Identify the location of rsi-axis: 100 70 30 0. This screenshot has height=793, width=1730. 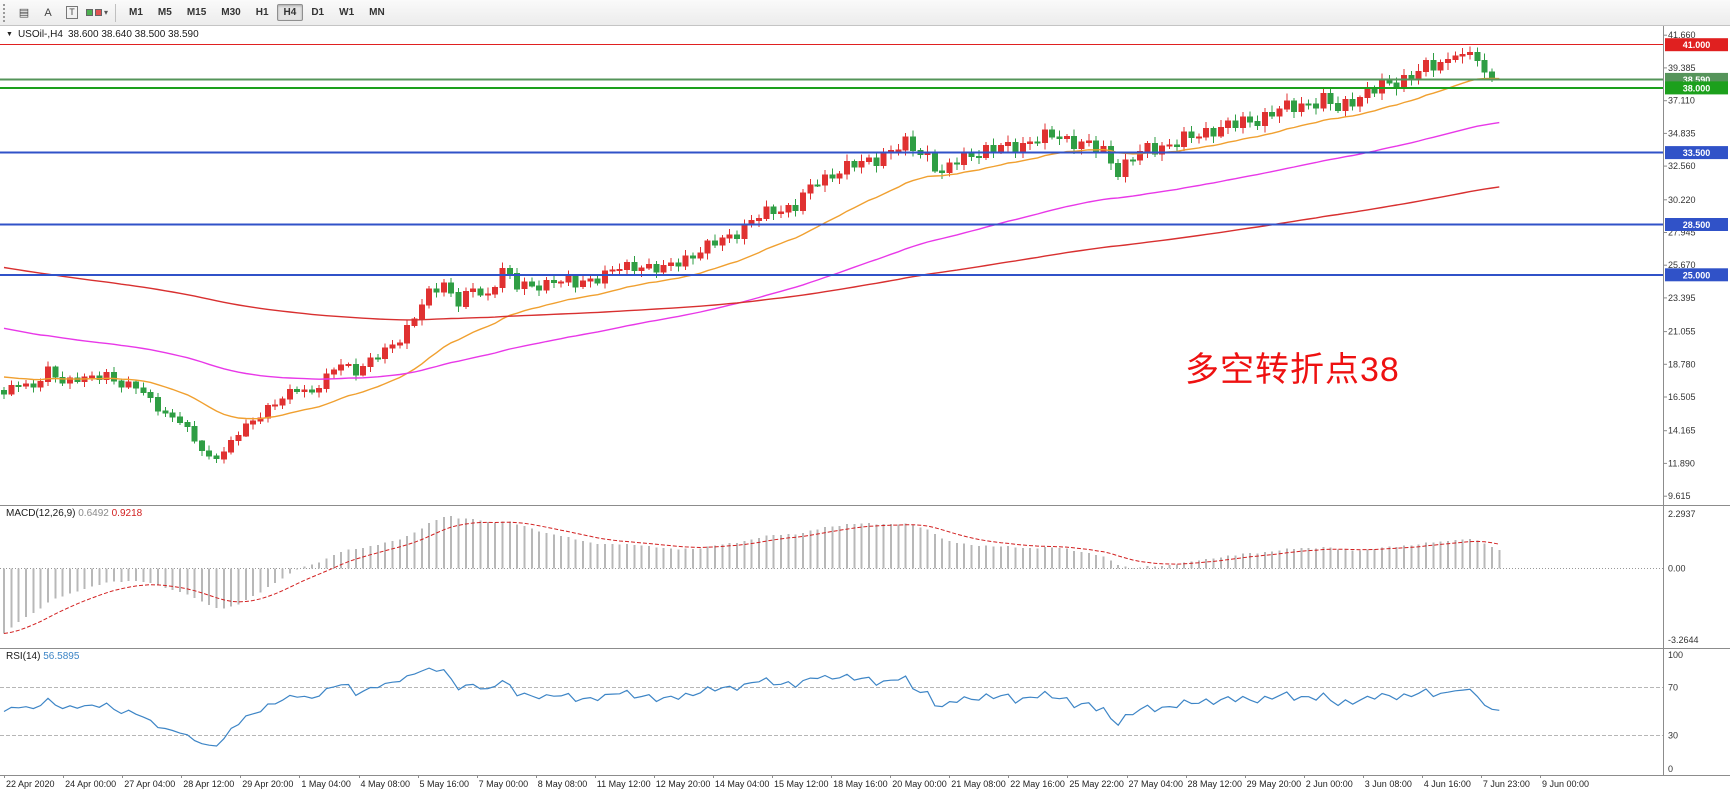
(1673, 711).